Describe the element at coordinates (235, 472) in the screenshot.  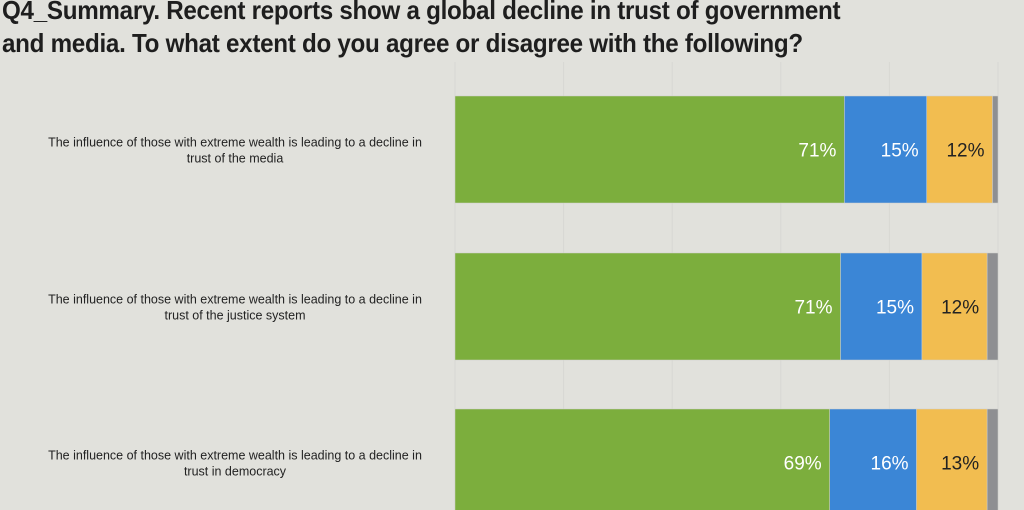
I see `category-label: trust in democracy` at that location.